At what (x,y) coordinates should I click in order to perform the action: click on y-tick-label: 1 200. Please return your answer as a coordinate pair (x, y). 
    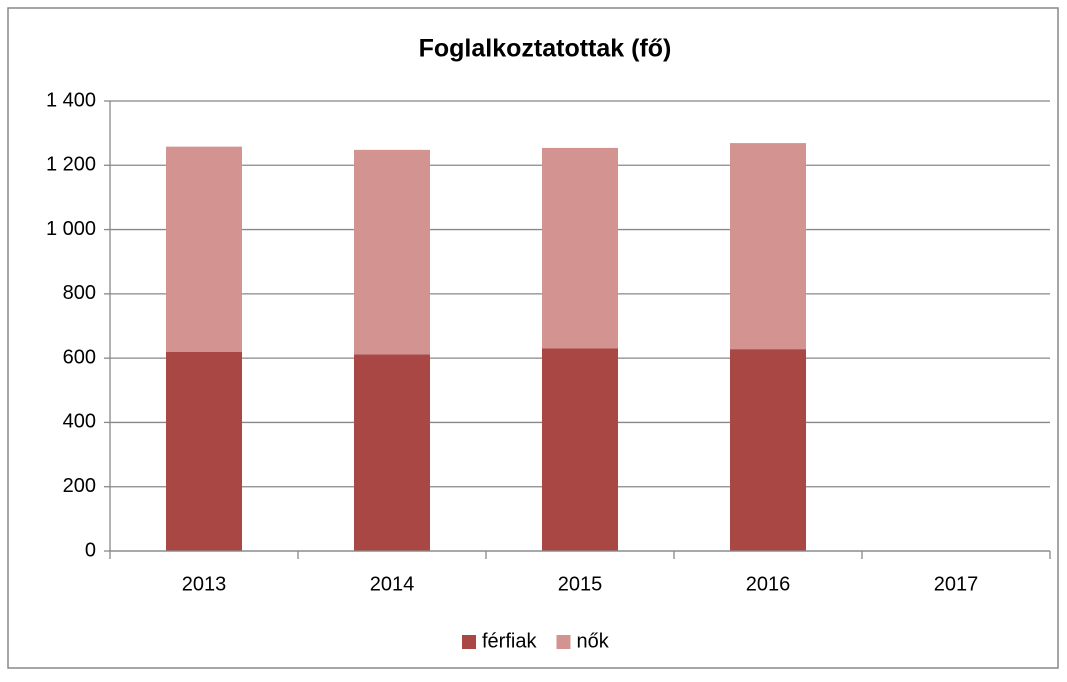
    Looking at the image, I should click on (71, 165).